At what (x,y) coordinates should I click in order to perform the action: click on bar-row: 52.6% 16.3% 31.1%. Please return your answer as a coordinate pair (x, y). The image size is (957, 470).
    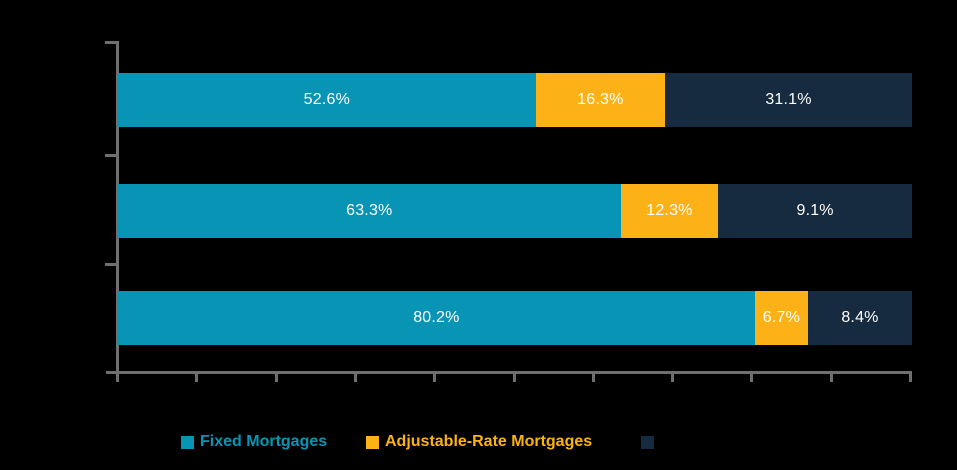
    Looking at the image, I should click on (515, 100).